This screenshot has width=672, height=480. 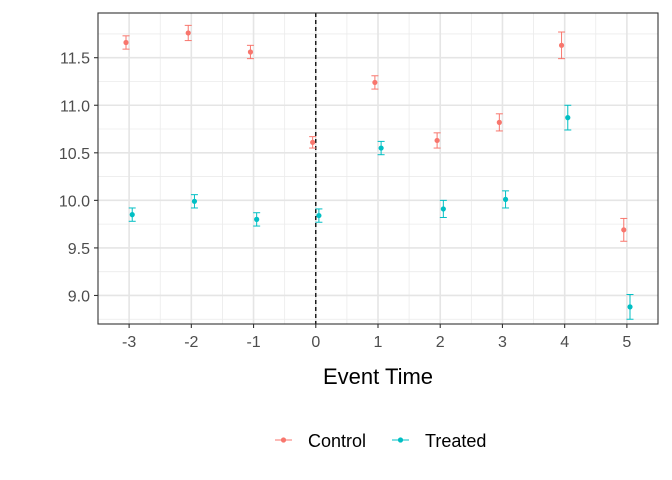 What do you see at coordinates (74, 201) in the screenshot?
I see `y-tick-label: 10.0` at bounding box center [74, 201].